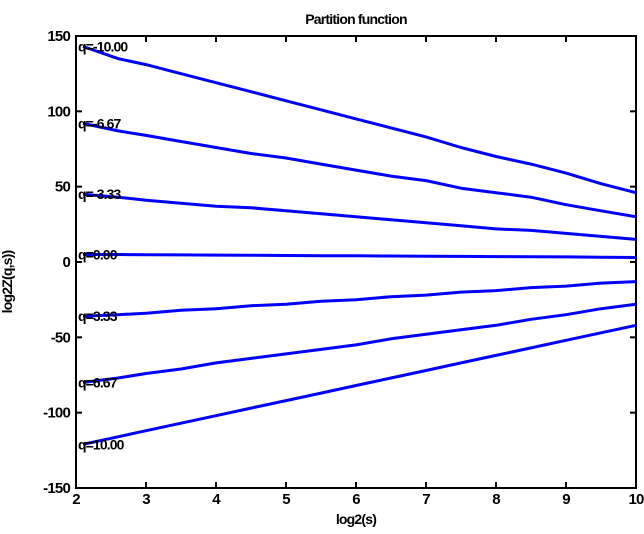 The height and width of the screenshot is (534, 644). Describe the element at coordinates (101, 444) in the screenshot. I see `series-label-6: q=10.00` at that location.